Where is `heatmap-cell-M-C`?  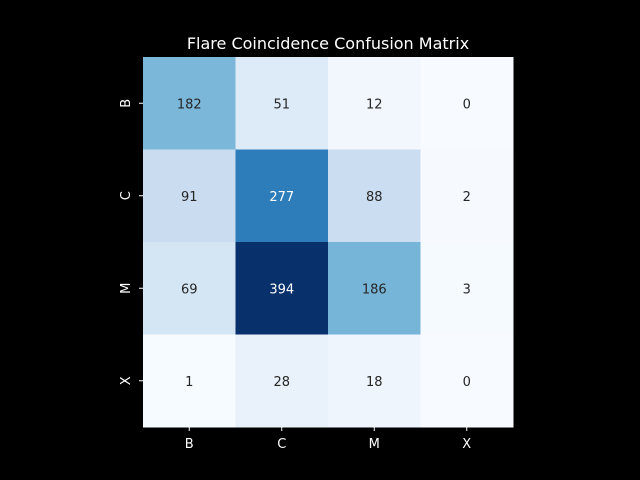 heatmap-cell-M-C is located at coordinates (282, 288).